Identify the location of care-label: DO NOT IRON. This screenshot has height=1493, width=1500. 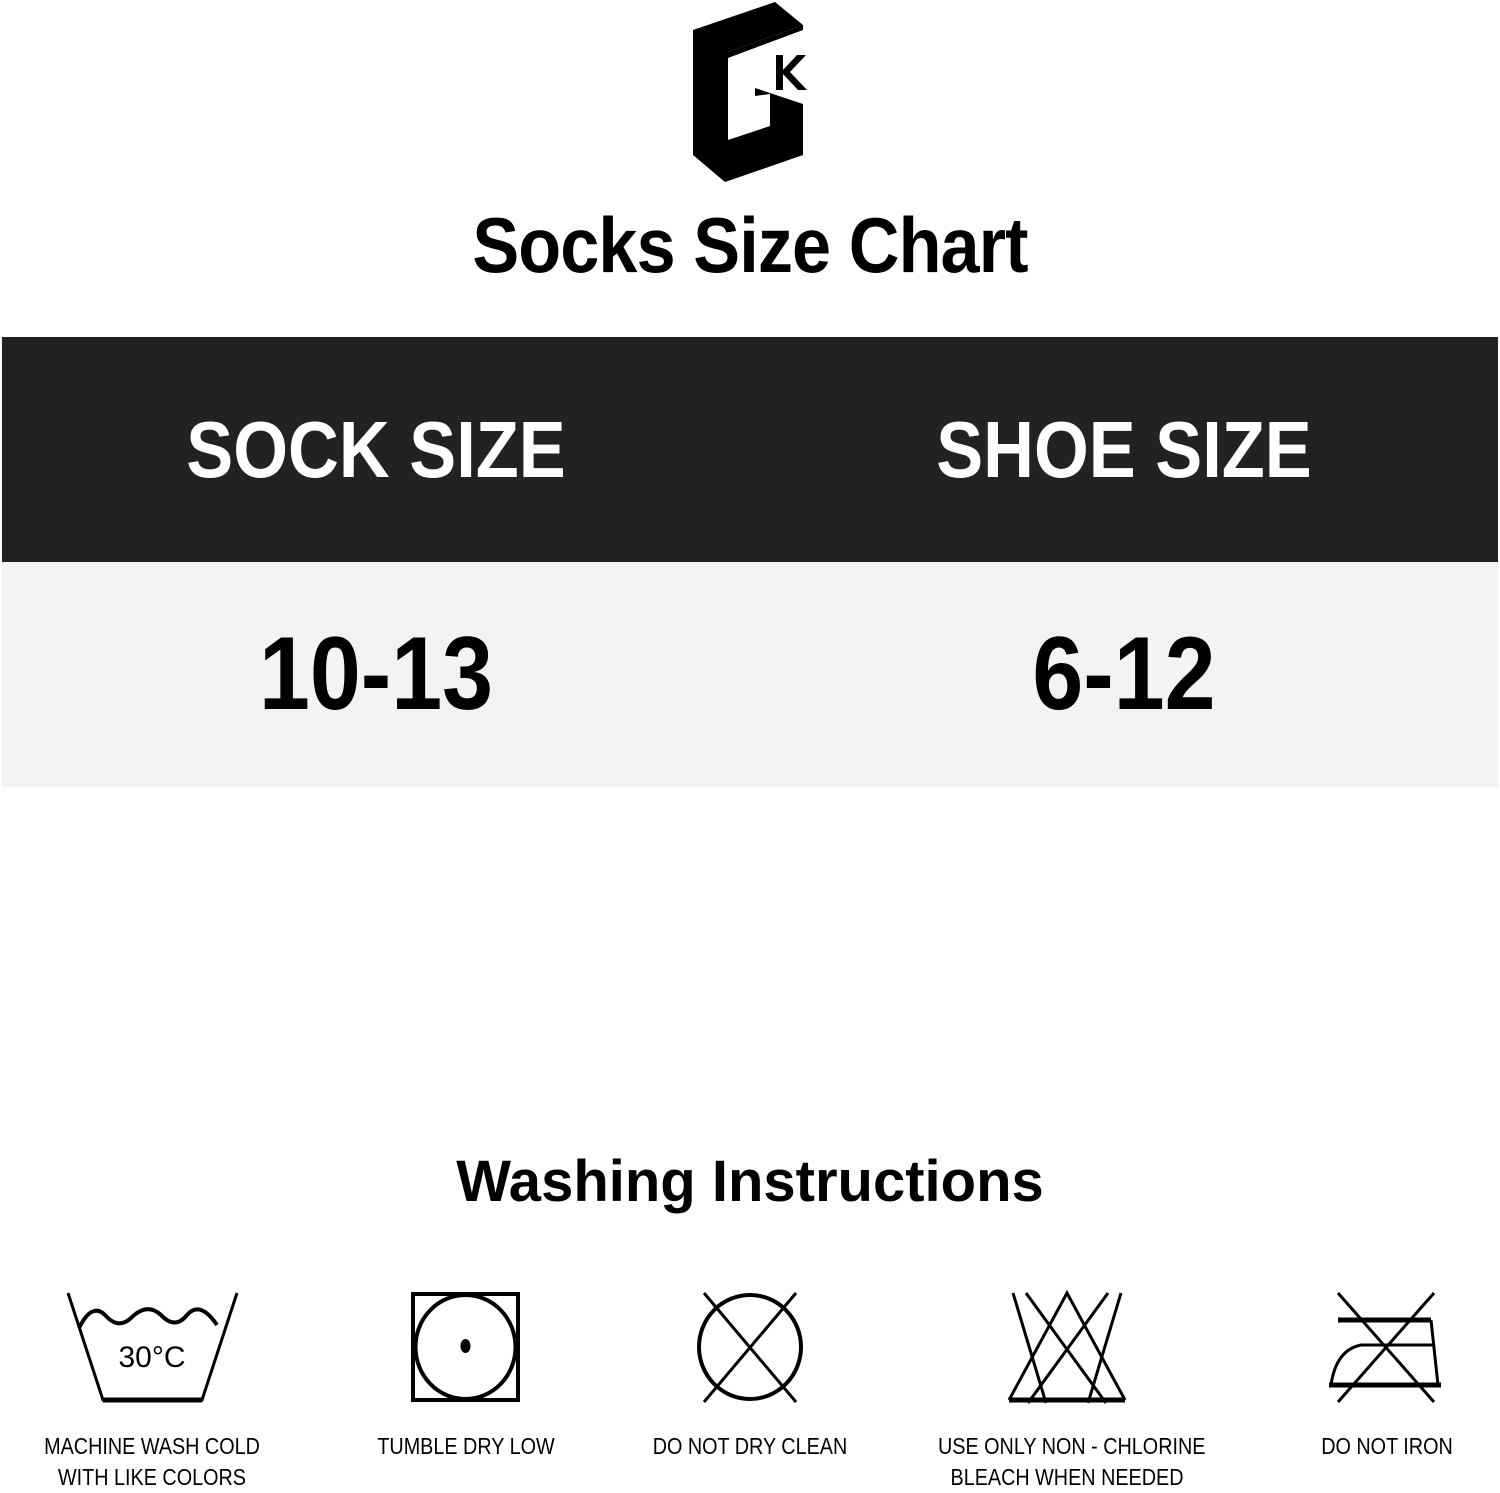
(1387, 1446).